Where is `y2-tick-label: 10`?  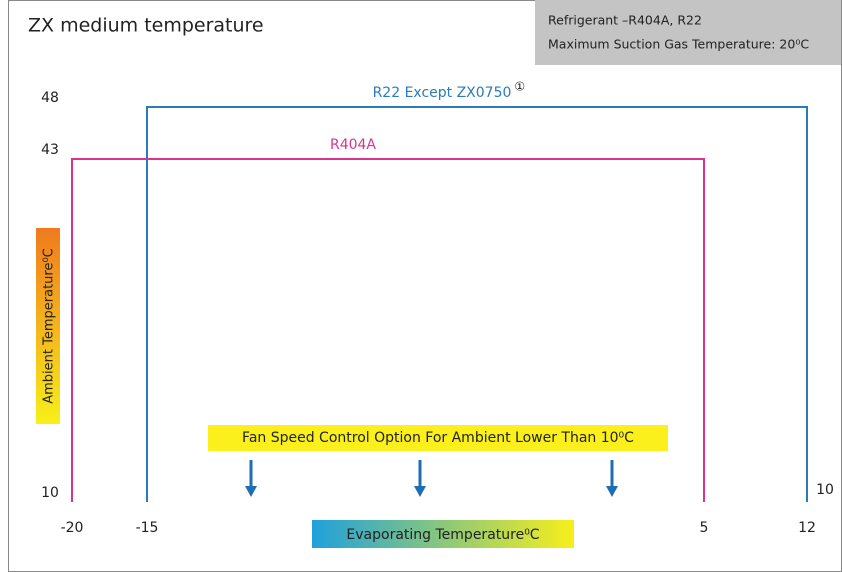
y2-tick-label: 10 is located at coordinates (825, 490).